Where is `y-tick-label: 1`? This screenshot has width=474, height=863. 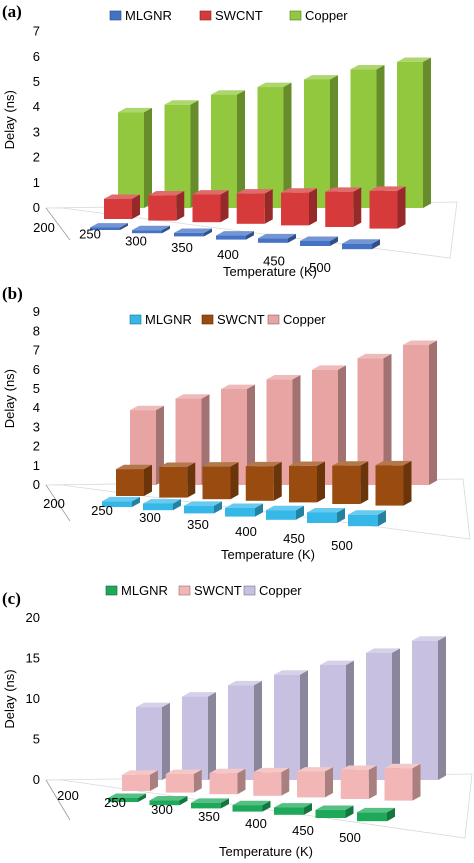
y-tick-label: 1 is located at coordinates (36, 465).